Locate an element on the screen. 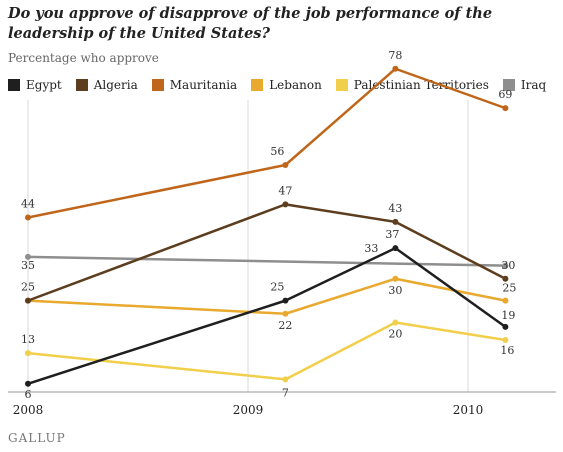 This screenshot has width=563, height=452. data-label-palestinian-territories: 13 is located at coordinates (28, 339).